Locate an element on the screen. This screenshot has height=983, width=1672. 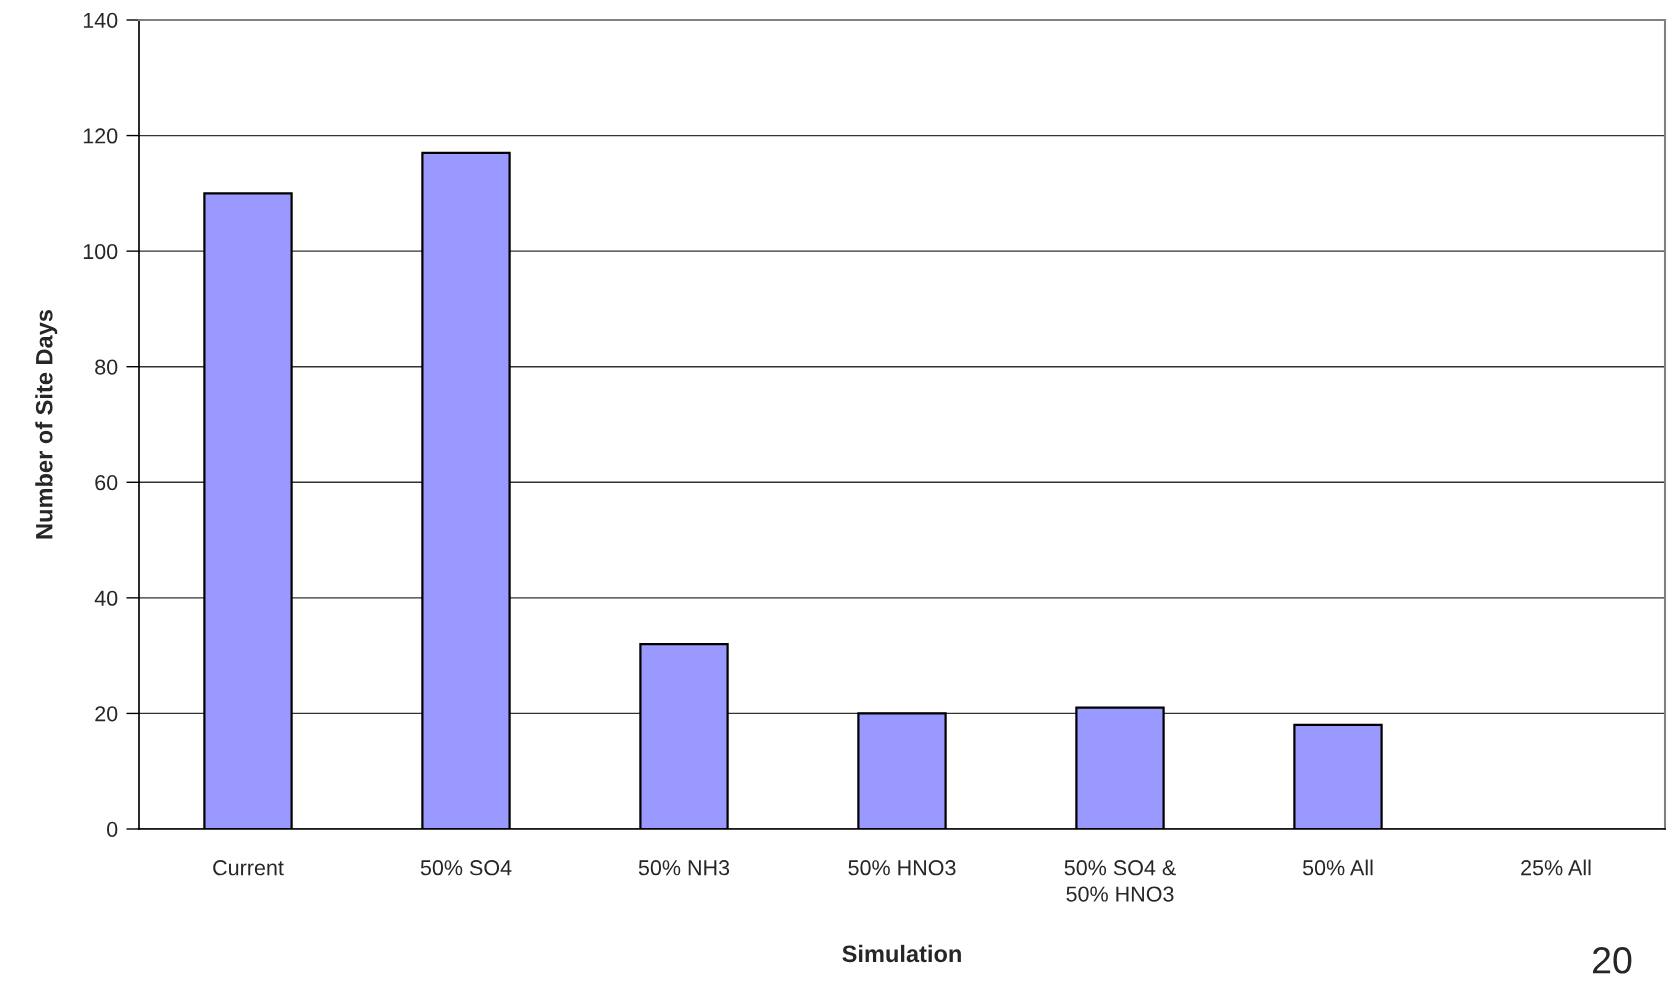
y-tick-label: 80 is located at coordinates (106, 367).